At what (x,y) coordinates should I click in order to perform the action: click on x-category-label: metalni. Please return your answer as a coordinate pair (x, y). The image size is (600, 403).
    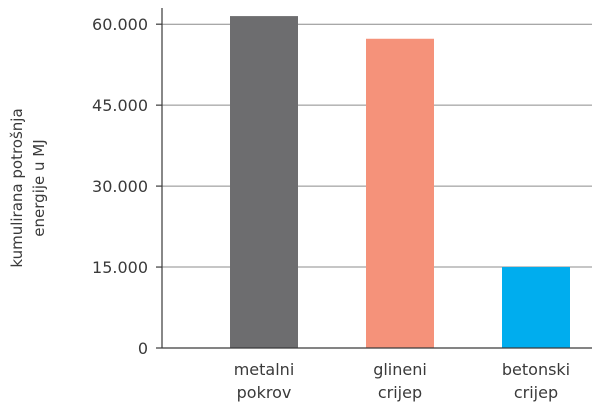
    Looking at the image, I should click on (264, 369).